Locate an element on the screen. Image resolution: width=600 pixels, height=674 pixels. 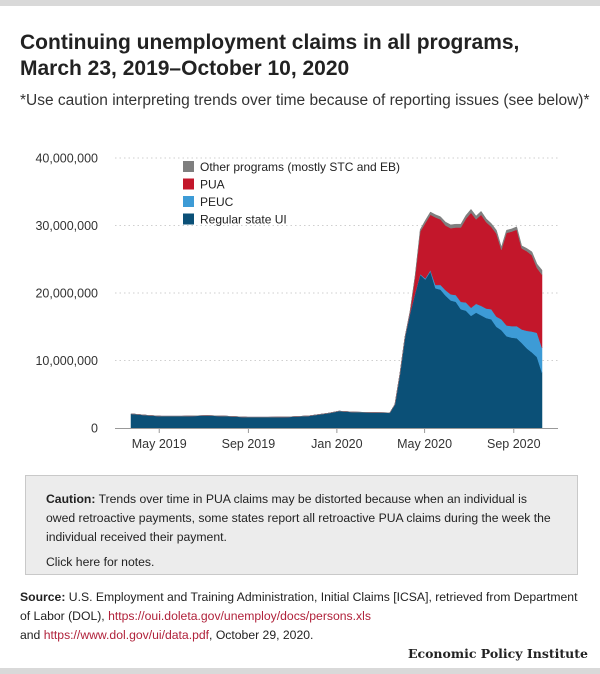
source-link-data-pdf: https://www.dol.gov/ui/data.pdf is located at coordinates (126, 635).